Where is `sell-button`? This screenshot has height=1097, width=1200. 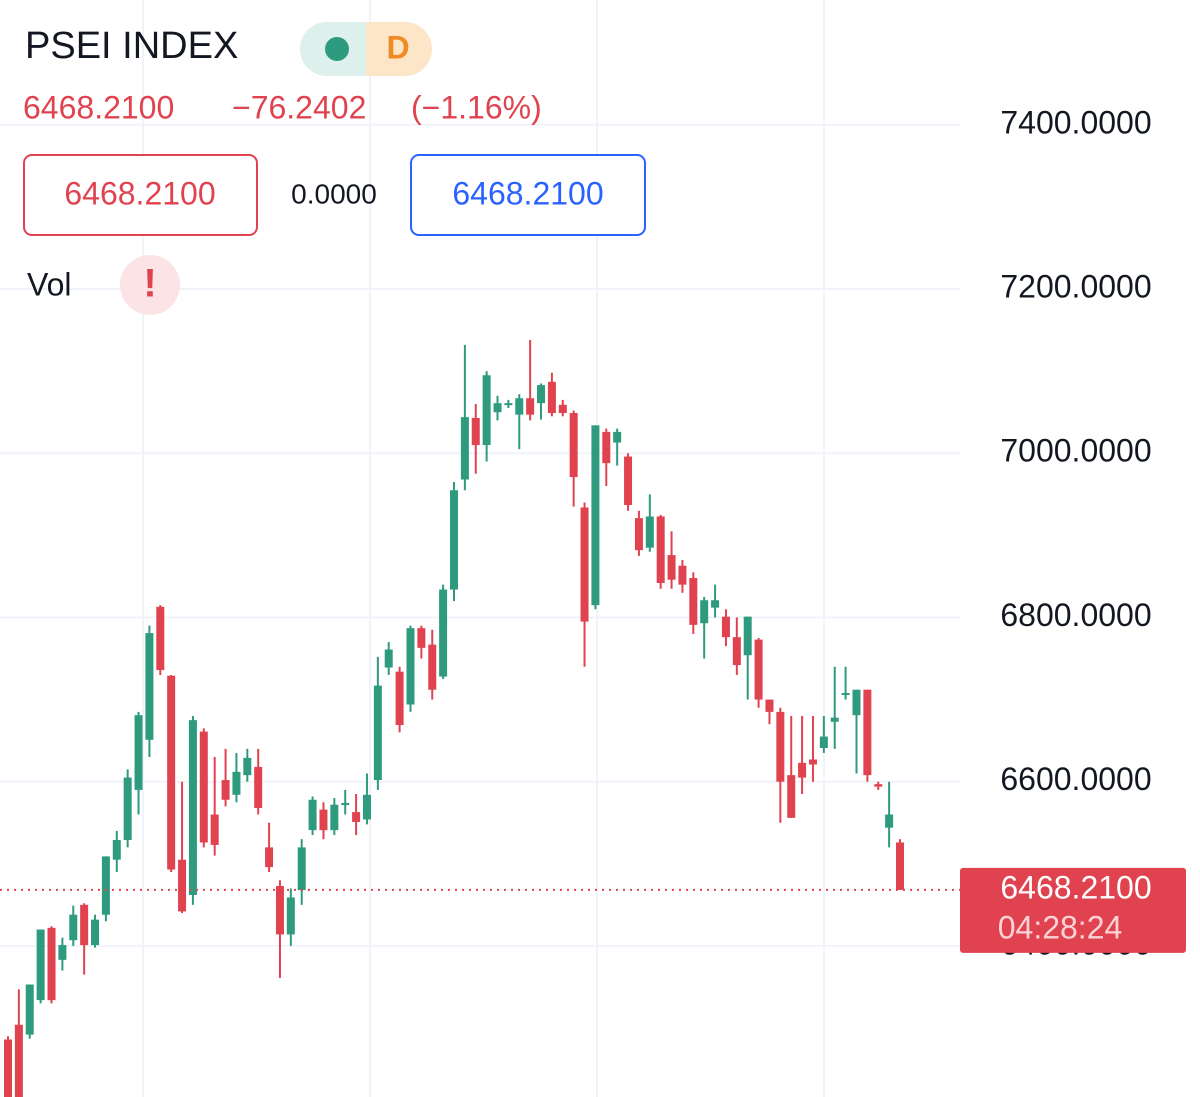 sell-button is located at coordinates (140, 195).